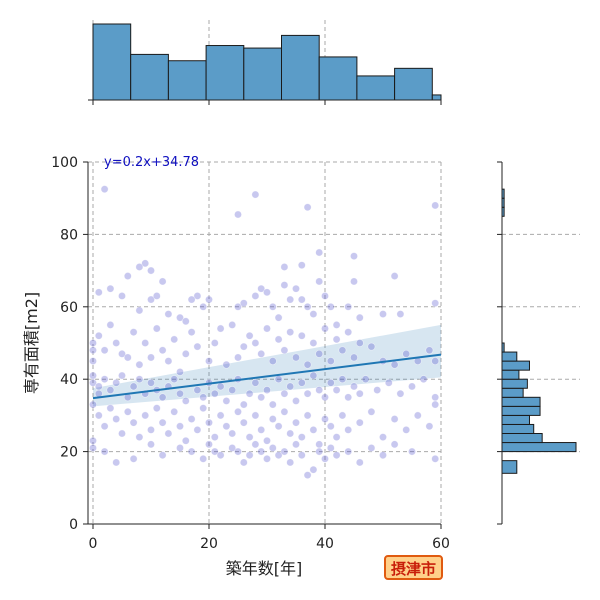  Describe the element at coordinates (264, 568) in the screenshot. I see `x-axis-label: 築年数[年]` at that location.